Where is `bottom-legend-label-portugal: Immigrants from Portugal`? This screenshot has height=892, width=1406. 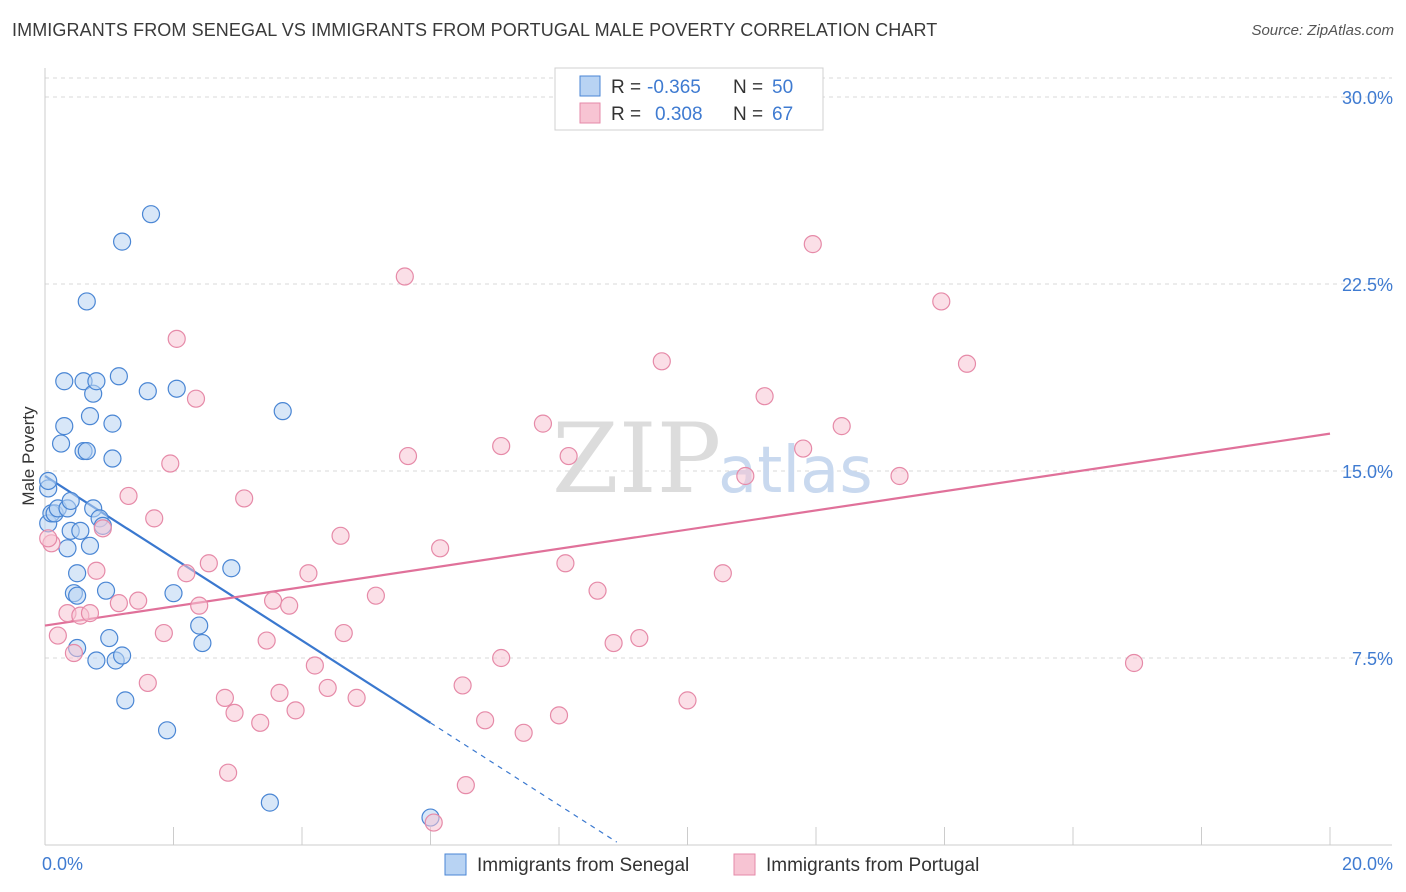
bottom-legend-label-portugal: Immigrants from Portugal is located at coordinates (872, 865).